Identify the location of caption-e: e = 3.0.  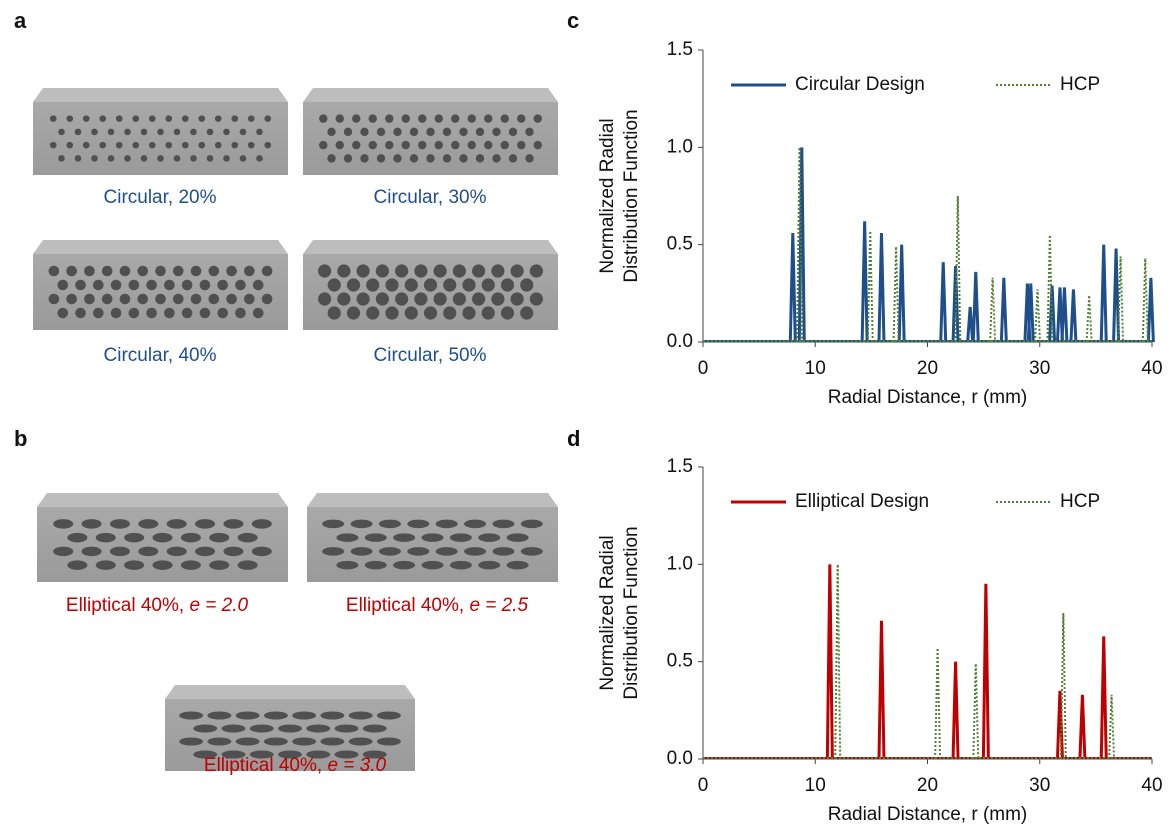
(356, 765).